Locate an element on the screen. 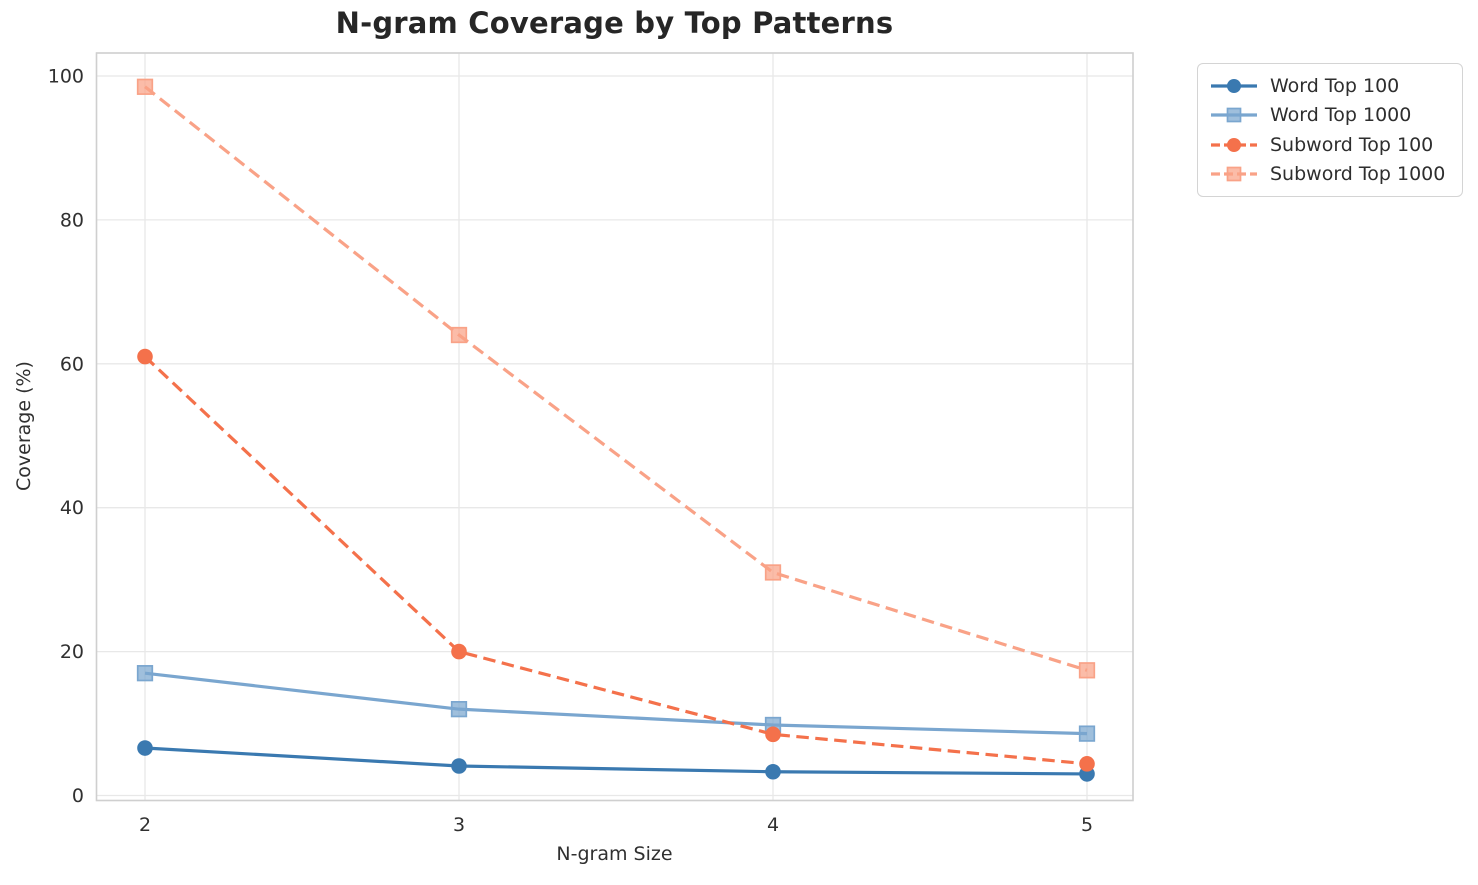 This screenshot has width=1478, height=885. legend-item-subword-top-100: Subword Top 100 is located at coordinates (1330, 145).